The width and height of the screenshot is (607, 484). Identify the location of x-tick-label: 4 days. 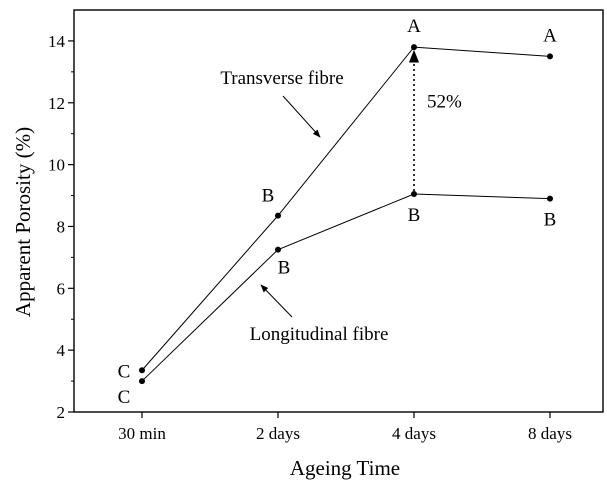
(414, 433).